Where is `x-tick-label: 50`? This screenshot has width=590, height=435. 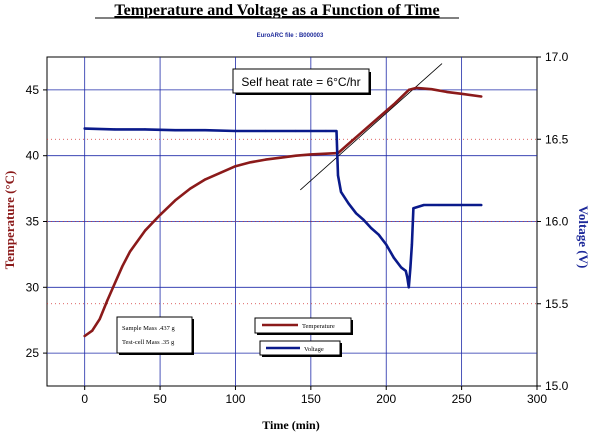 x-tick-label: 50 is located at coordinates (160, 399).